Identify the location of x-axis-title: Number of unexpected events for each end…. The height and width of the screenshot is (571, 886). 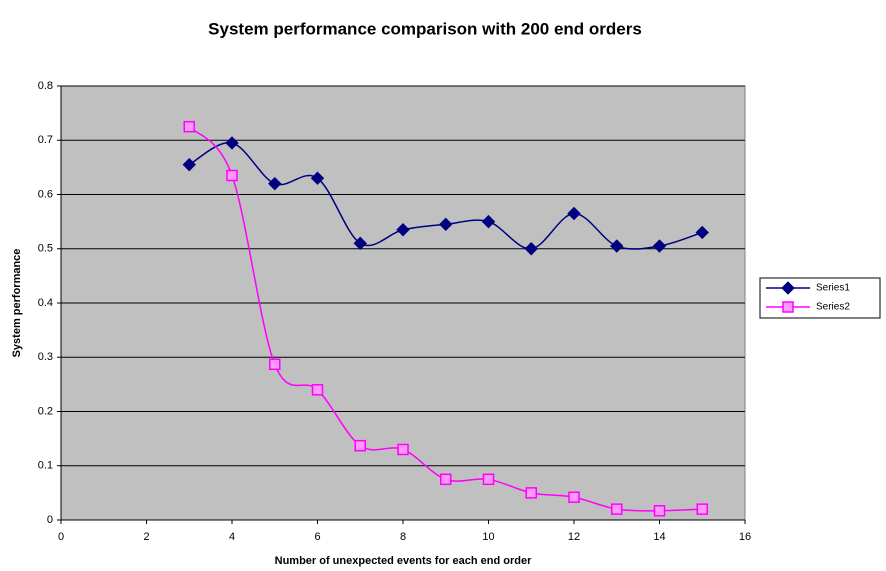
(403, 561).